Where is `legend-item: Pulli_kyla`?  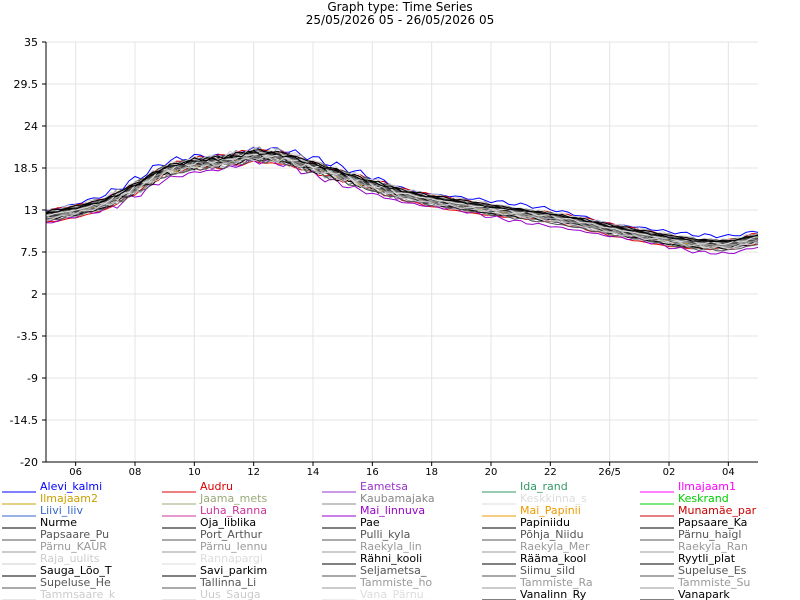
legend-item: Pulli_kyla is located at coordinates (366, 534).